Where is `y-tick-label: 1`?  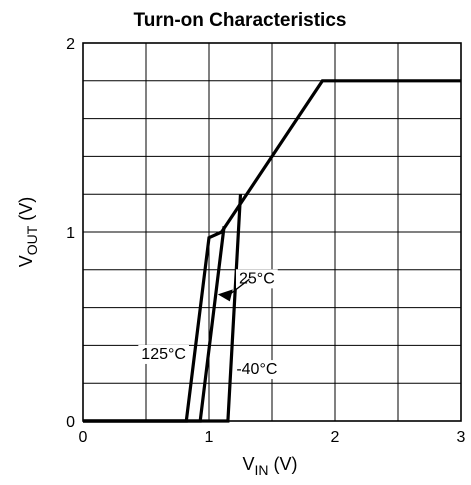
y-tick-label: 1 is located at coordinates (70, 233).